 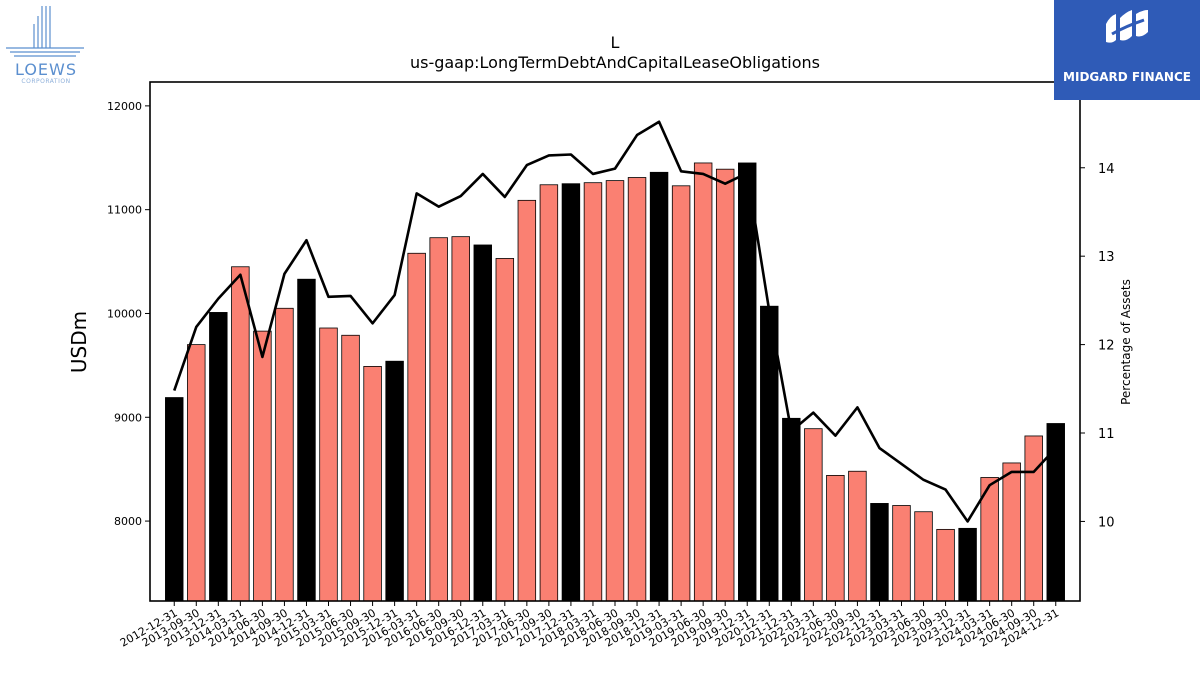 What do you see at coordinates (128, 521) in the screenshot?
I see `y-tick-label: 8000` at bounding box center [128, 521].